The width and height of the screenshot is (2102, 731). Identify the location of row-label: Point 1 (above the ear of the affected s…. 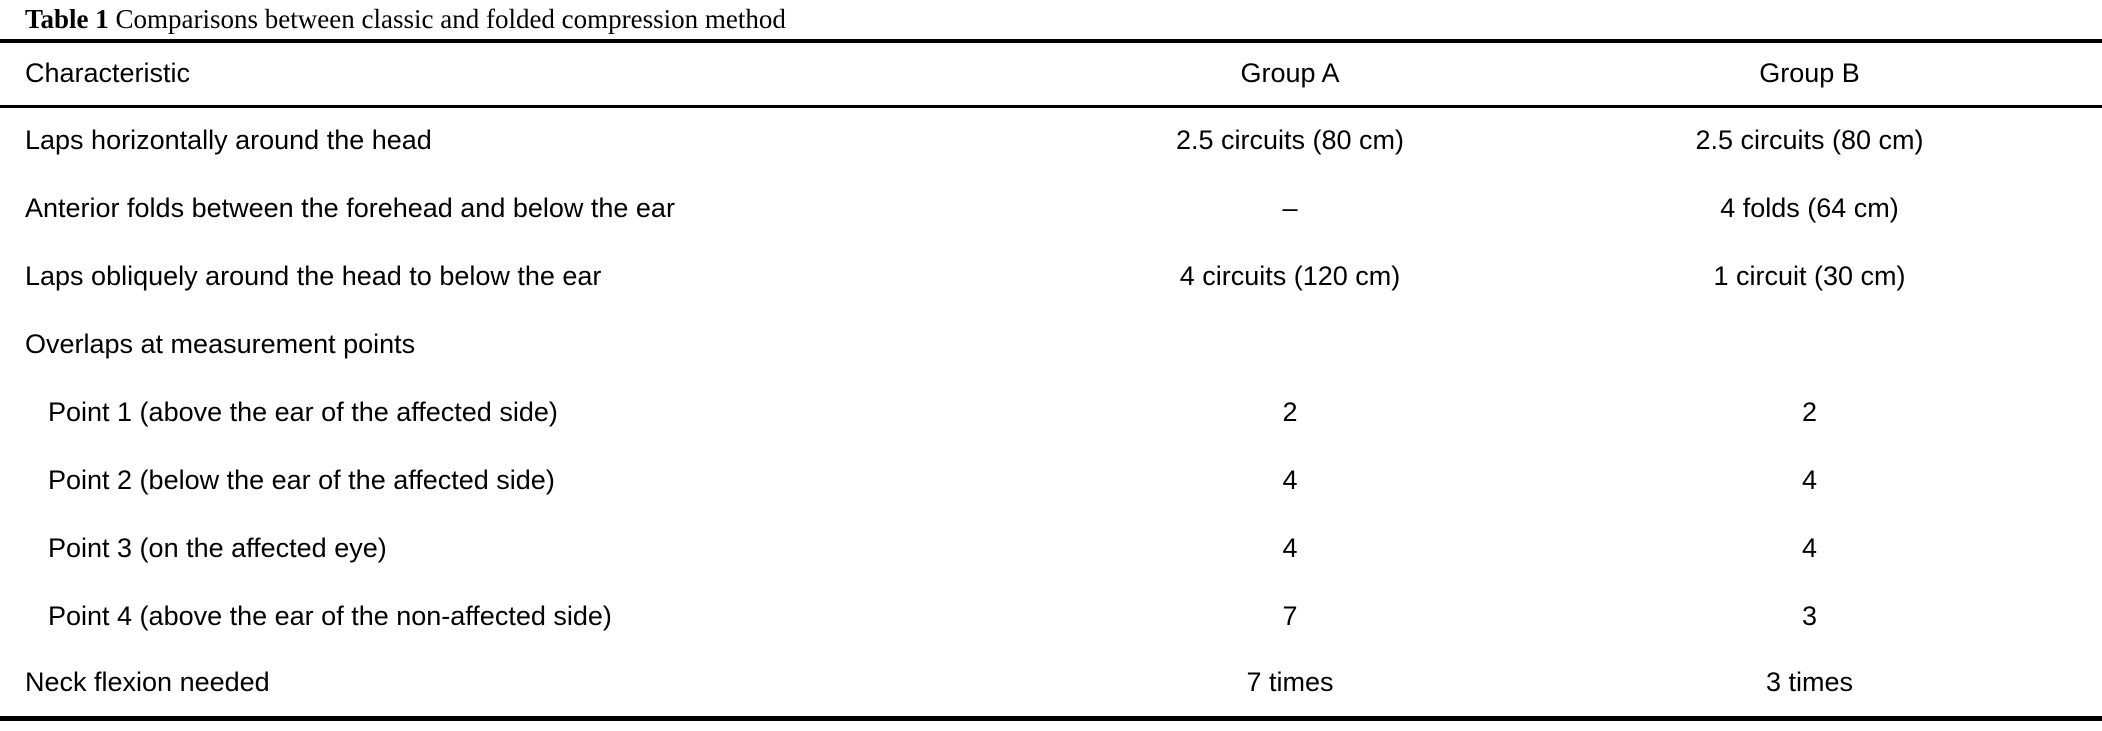
(303, 411).